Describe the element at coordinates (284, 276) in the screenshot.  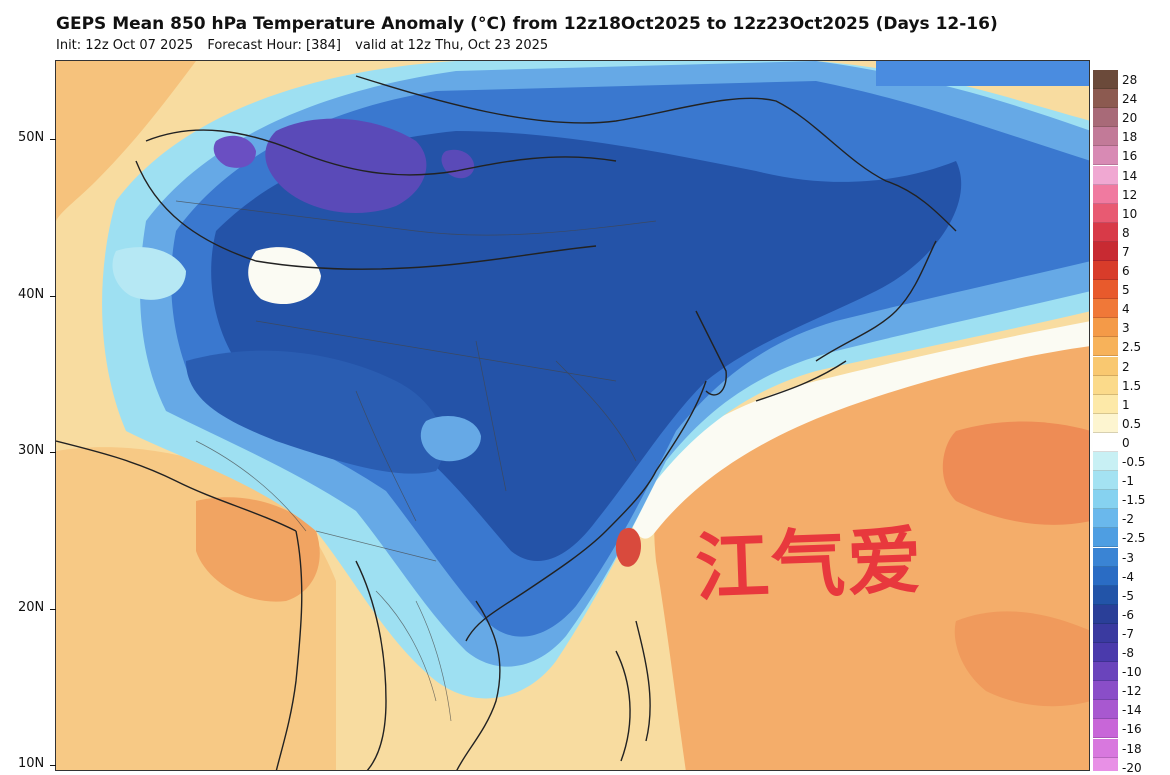
I see `white-spot-west` at that location.